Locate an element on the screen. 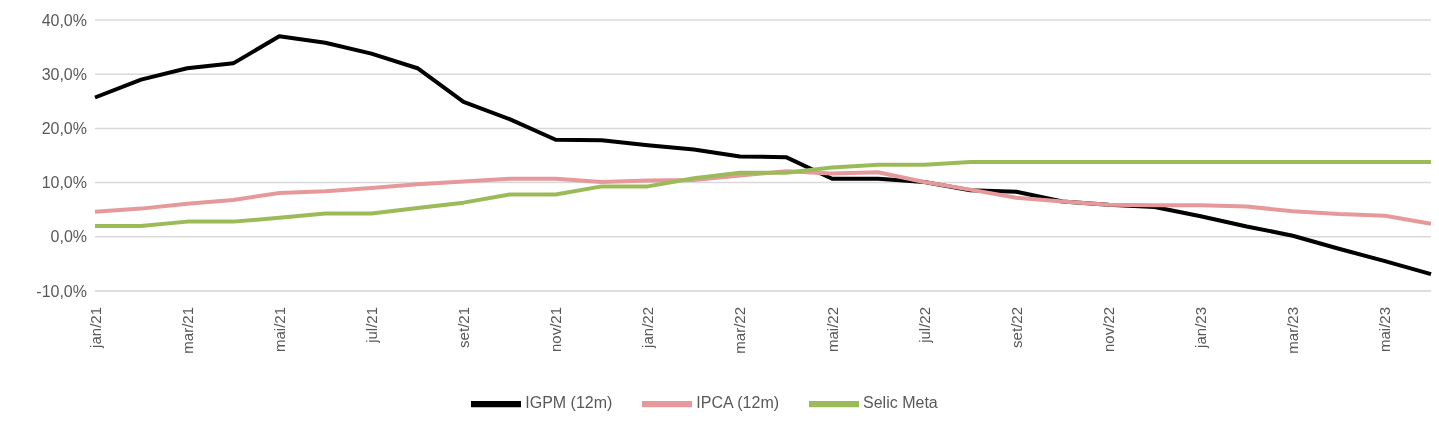  x-tick-label: nov/21 is located at coordinates (556, 330).